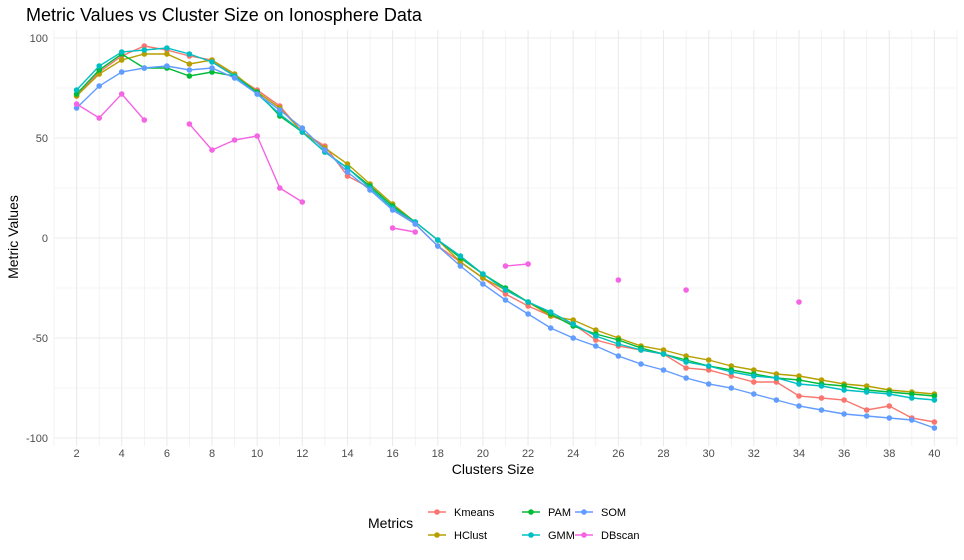 The image size is (964, 560). I want to click on legend-item-kmeans: Kmeans, so click(461, 513).